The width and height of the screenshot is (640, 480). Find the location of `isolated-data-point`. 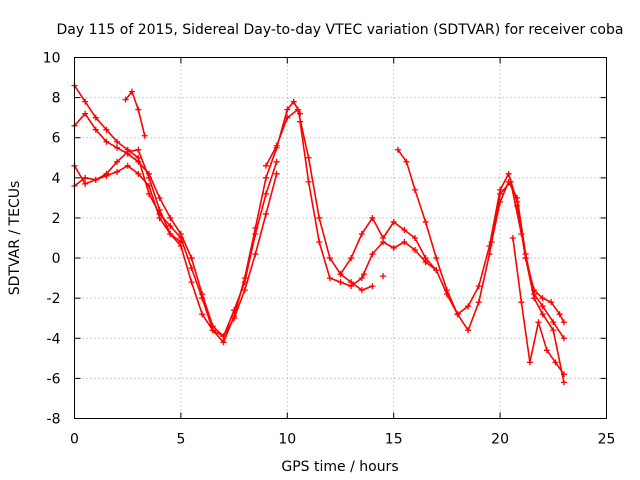

isolated-data-point is located at coordinates (383, 276).